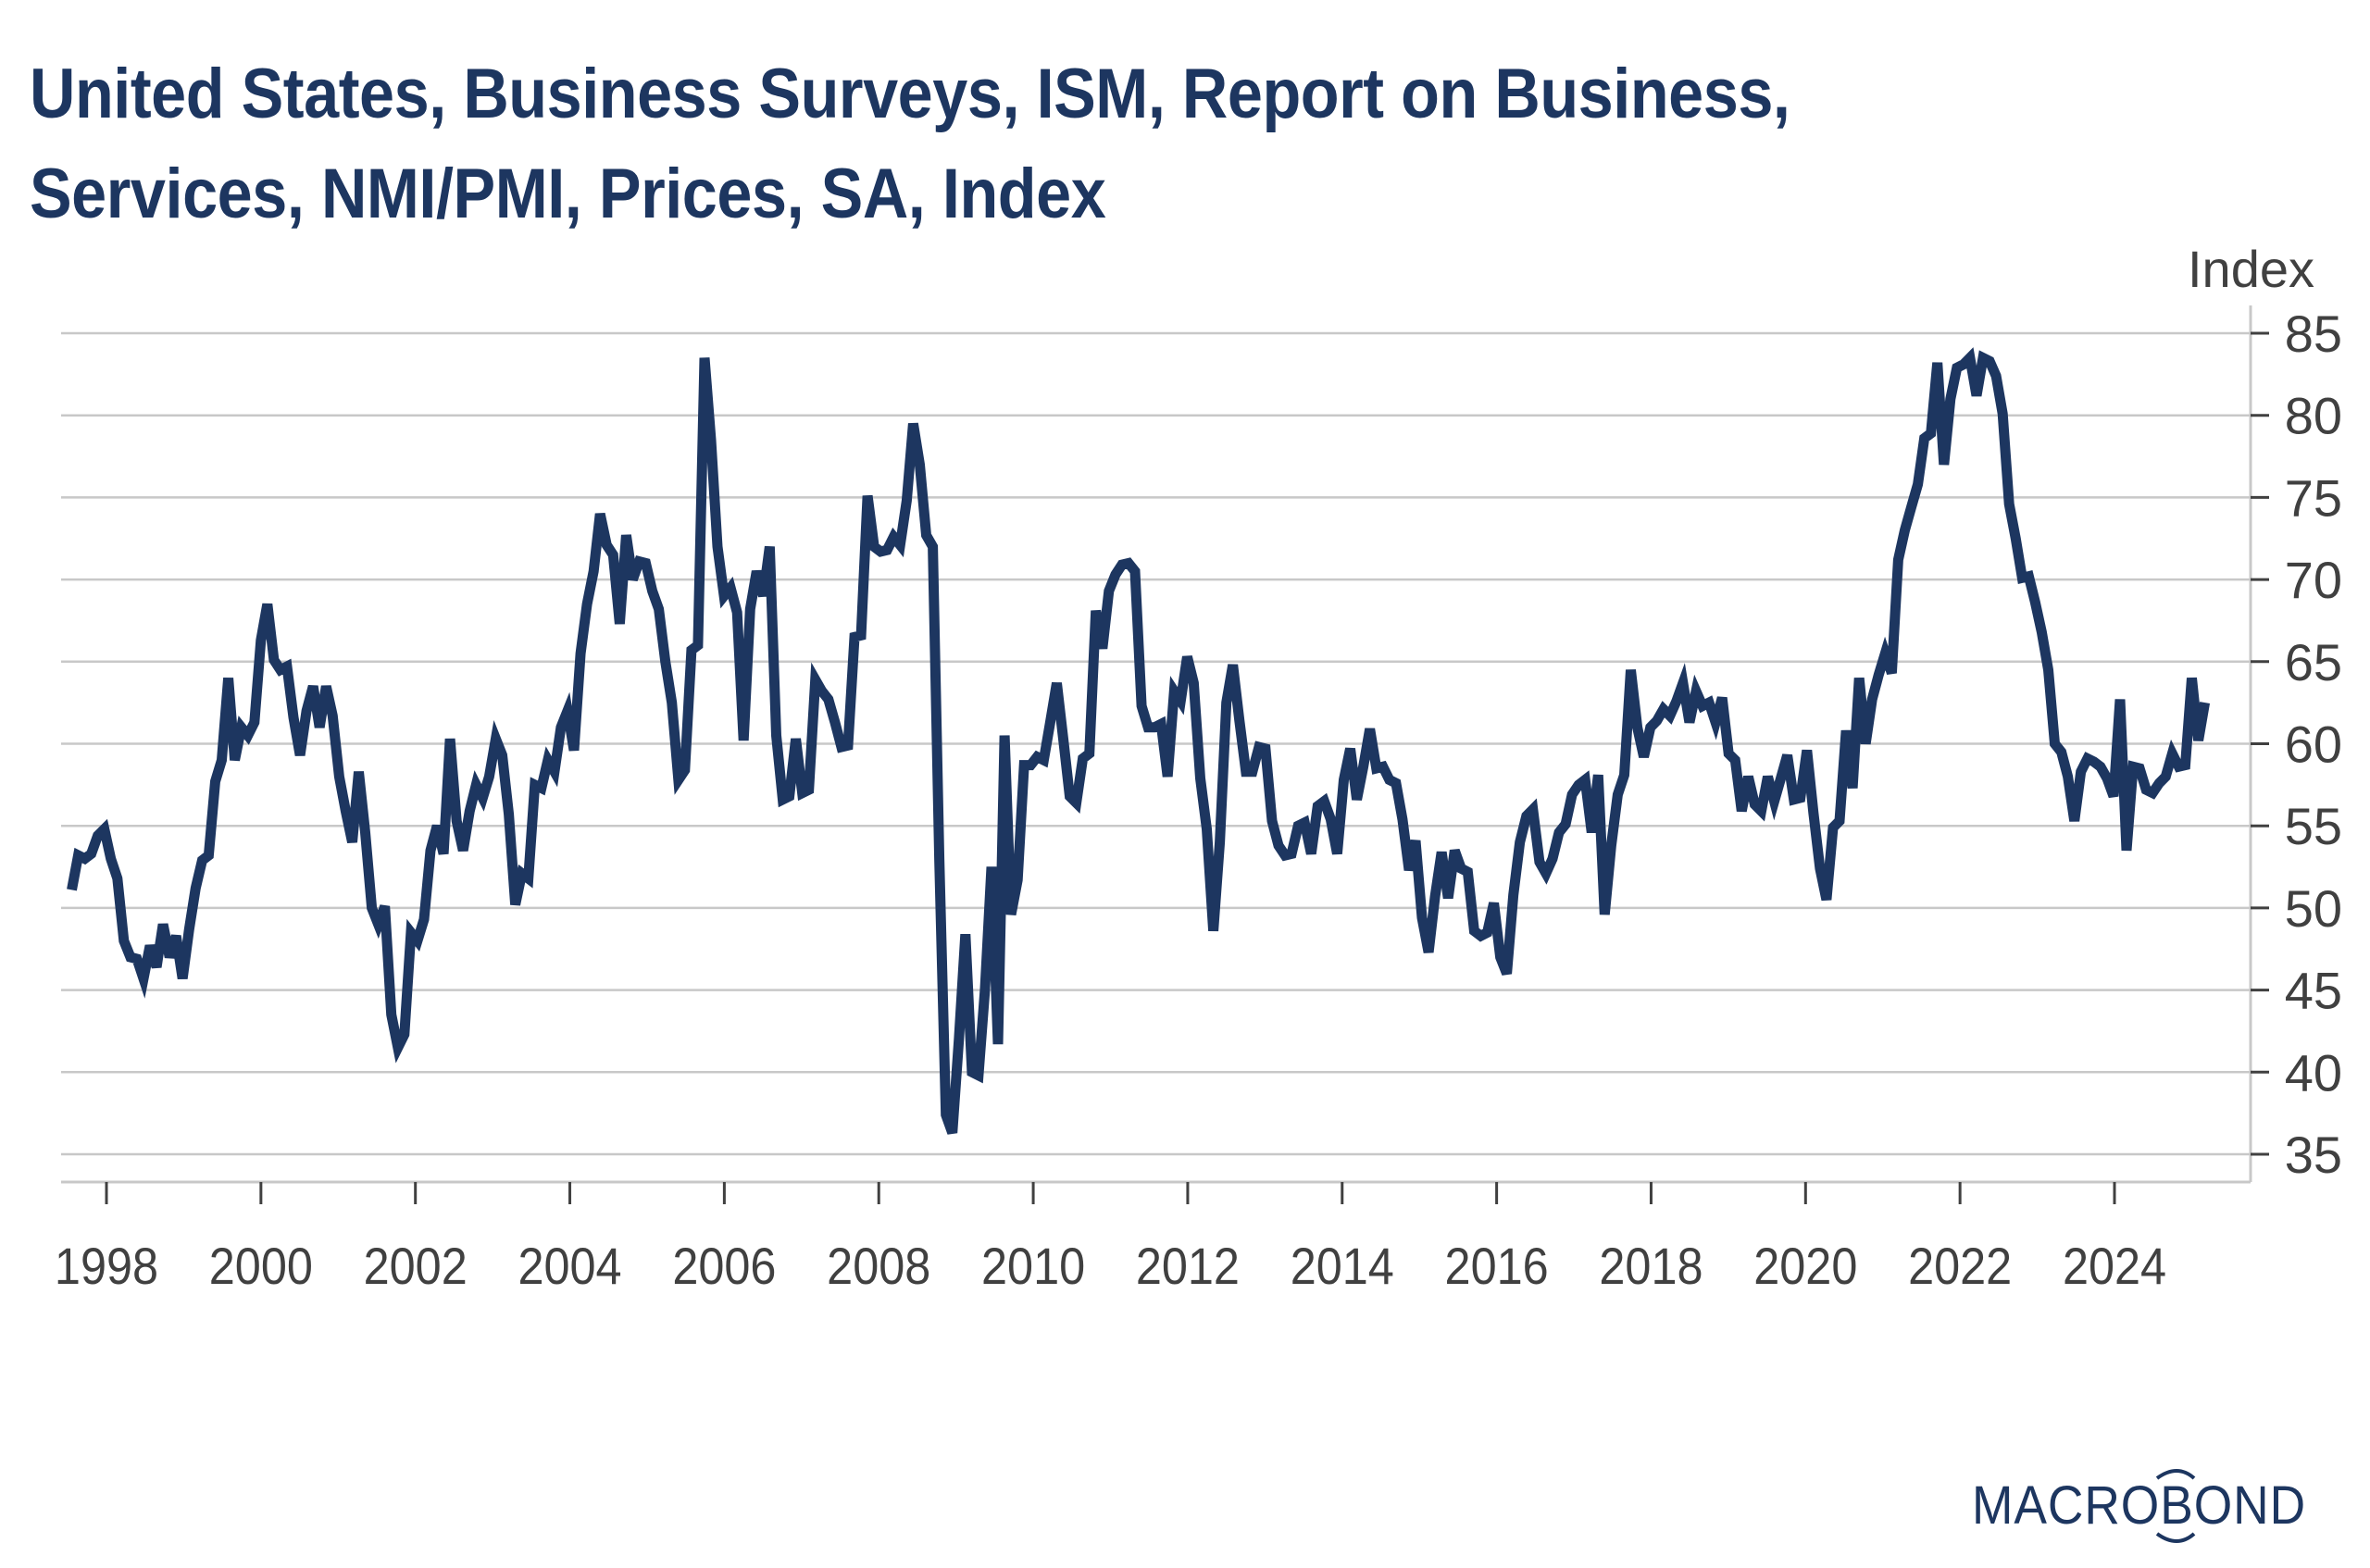 The width and height of the screenshot is (2370, 1568). Describe the element at coordinates (2114, 1267) in the screenshot. I see `x-tick-label: 2024` at that location.